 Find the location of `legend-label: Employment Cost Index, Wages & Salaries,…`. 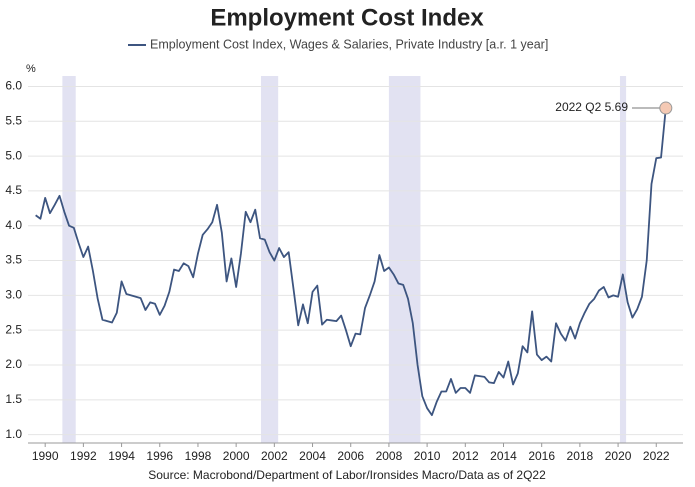

legend-label: Employment Cost Index, Wages & Salaries,… is located at coordinates (349, 44).